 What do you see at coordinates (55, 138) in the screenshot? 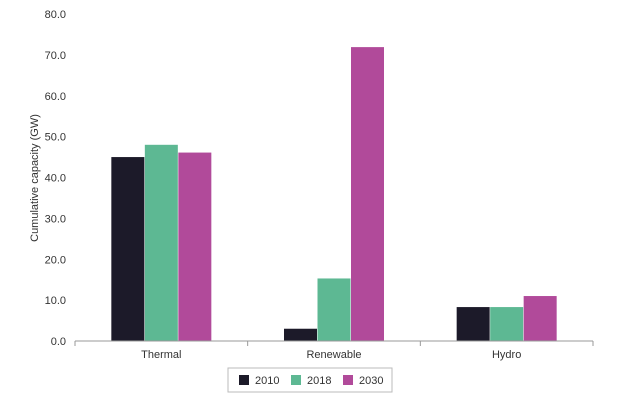
I see `y-tick-label: 50.0` at bounding box center [55, 138].